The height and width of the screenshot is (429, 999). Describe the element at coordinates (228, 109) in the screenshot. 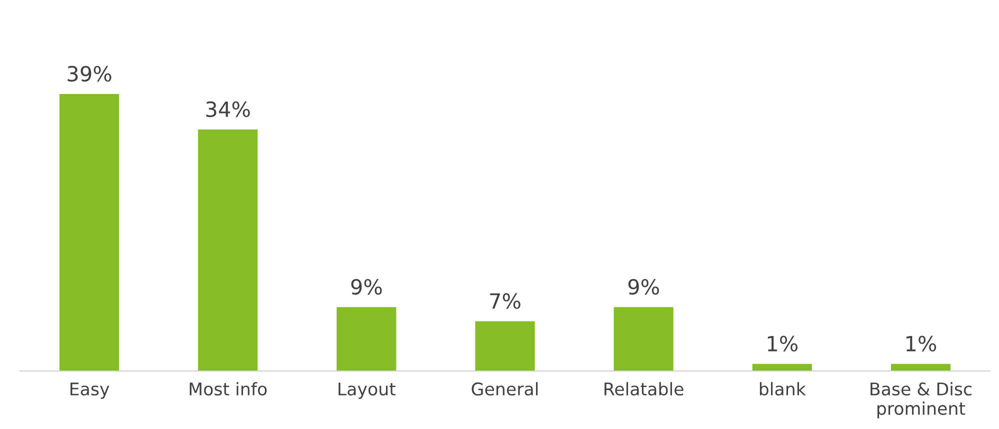

I see `data-label: 34%` at that location.